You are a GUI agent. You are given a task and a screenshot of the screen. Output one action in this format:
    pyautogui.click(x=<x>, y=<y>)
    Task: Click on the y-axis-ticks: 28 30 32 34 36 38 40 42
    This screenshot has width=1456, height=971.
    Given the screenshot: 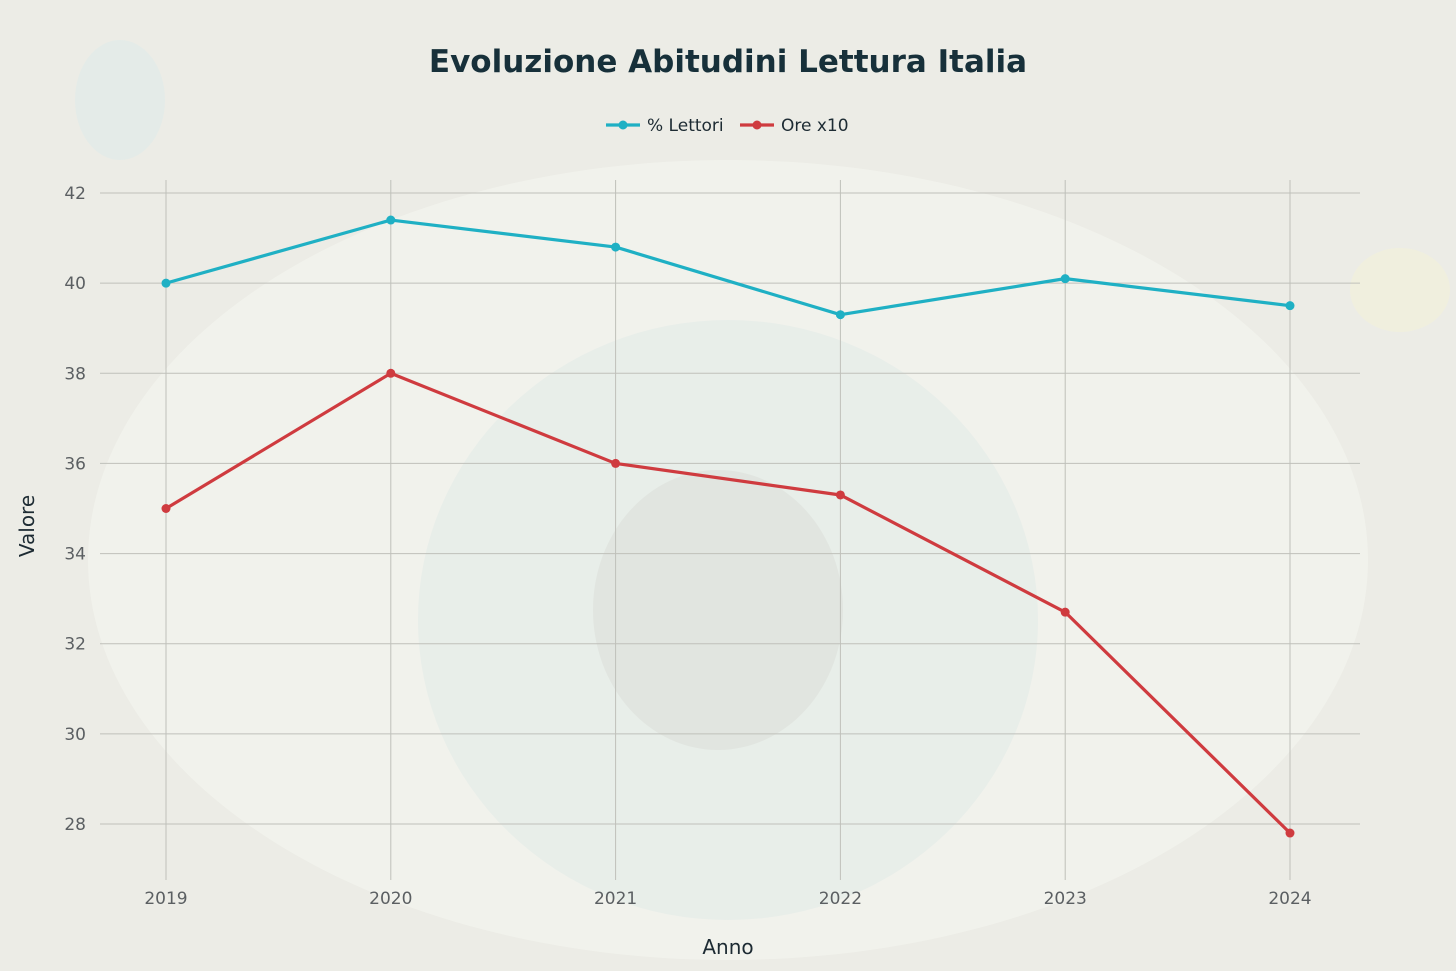 What is the action you would take?
    pyautogui.click(x=75, y=509)
    